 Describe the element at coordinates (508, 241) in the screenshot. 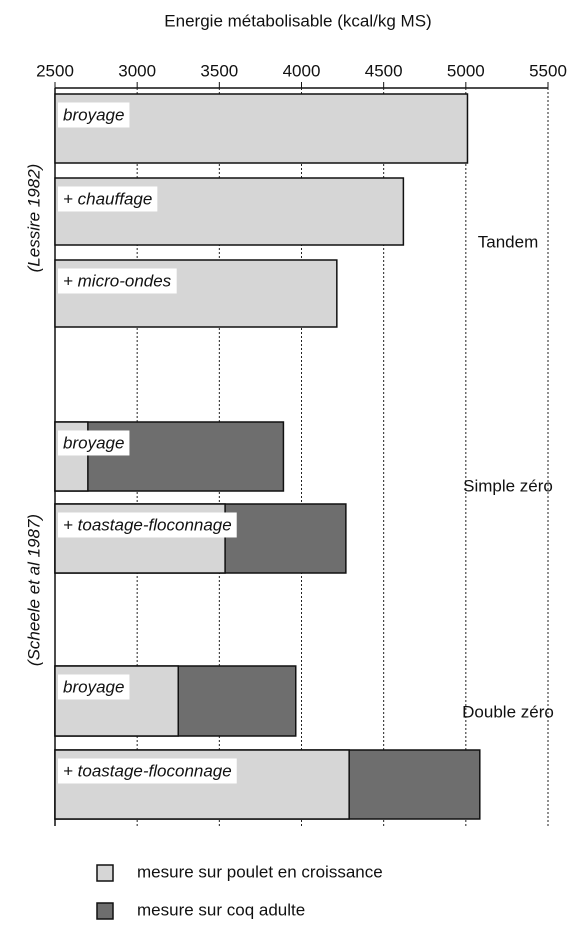

I see `variety-label: Tandem` at that location.